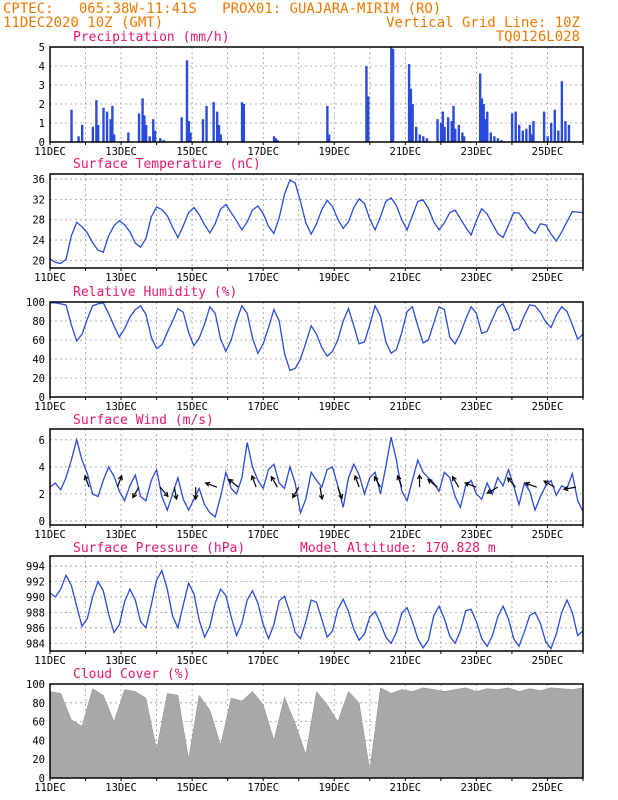 The width and height of the screenshot is (618, 800). What do you see at coordinates (192, 152) in the screenshot?
I see `precip-x-tick-label: 15DEC` at bounding box center [192, 152].